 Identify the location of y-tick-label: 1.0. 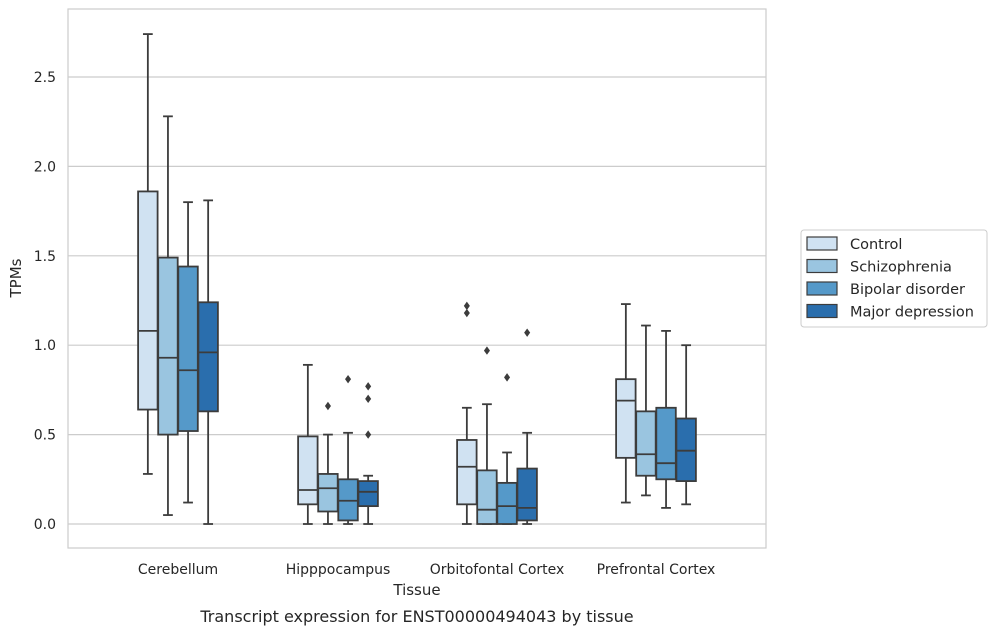
(45, 346).